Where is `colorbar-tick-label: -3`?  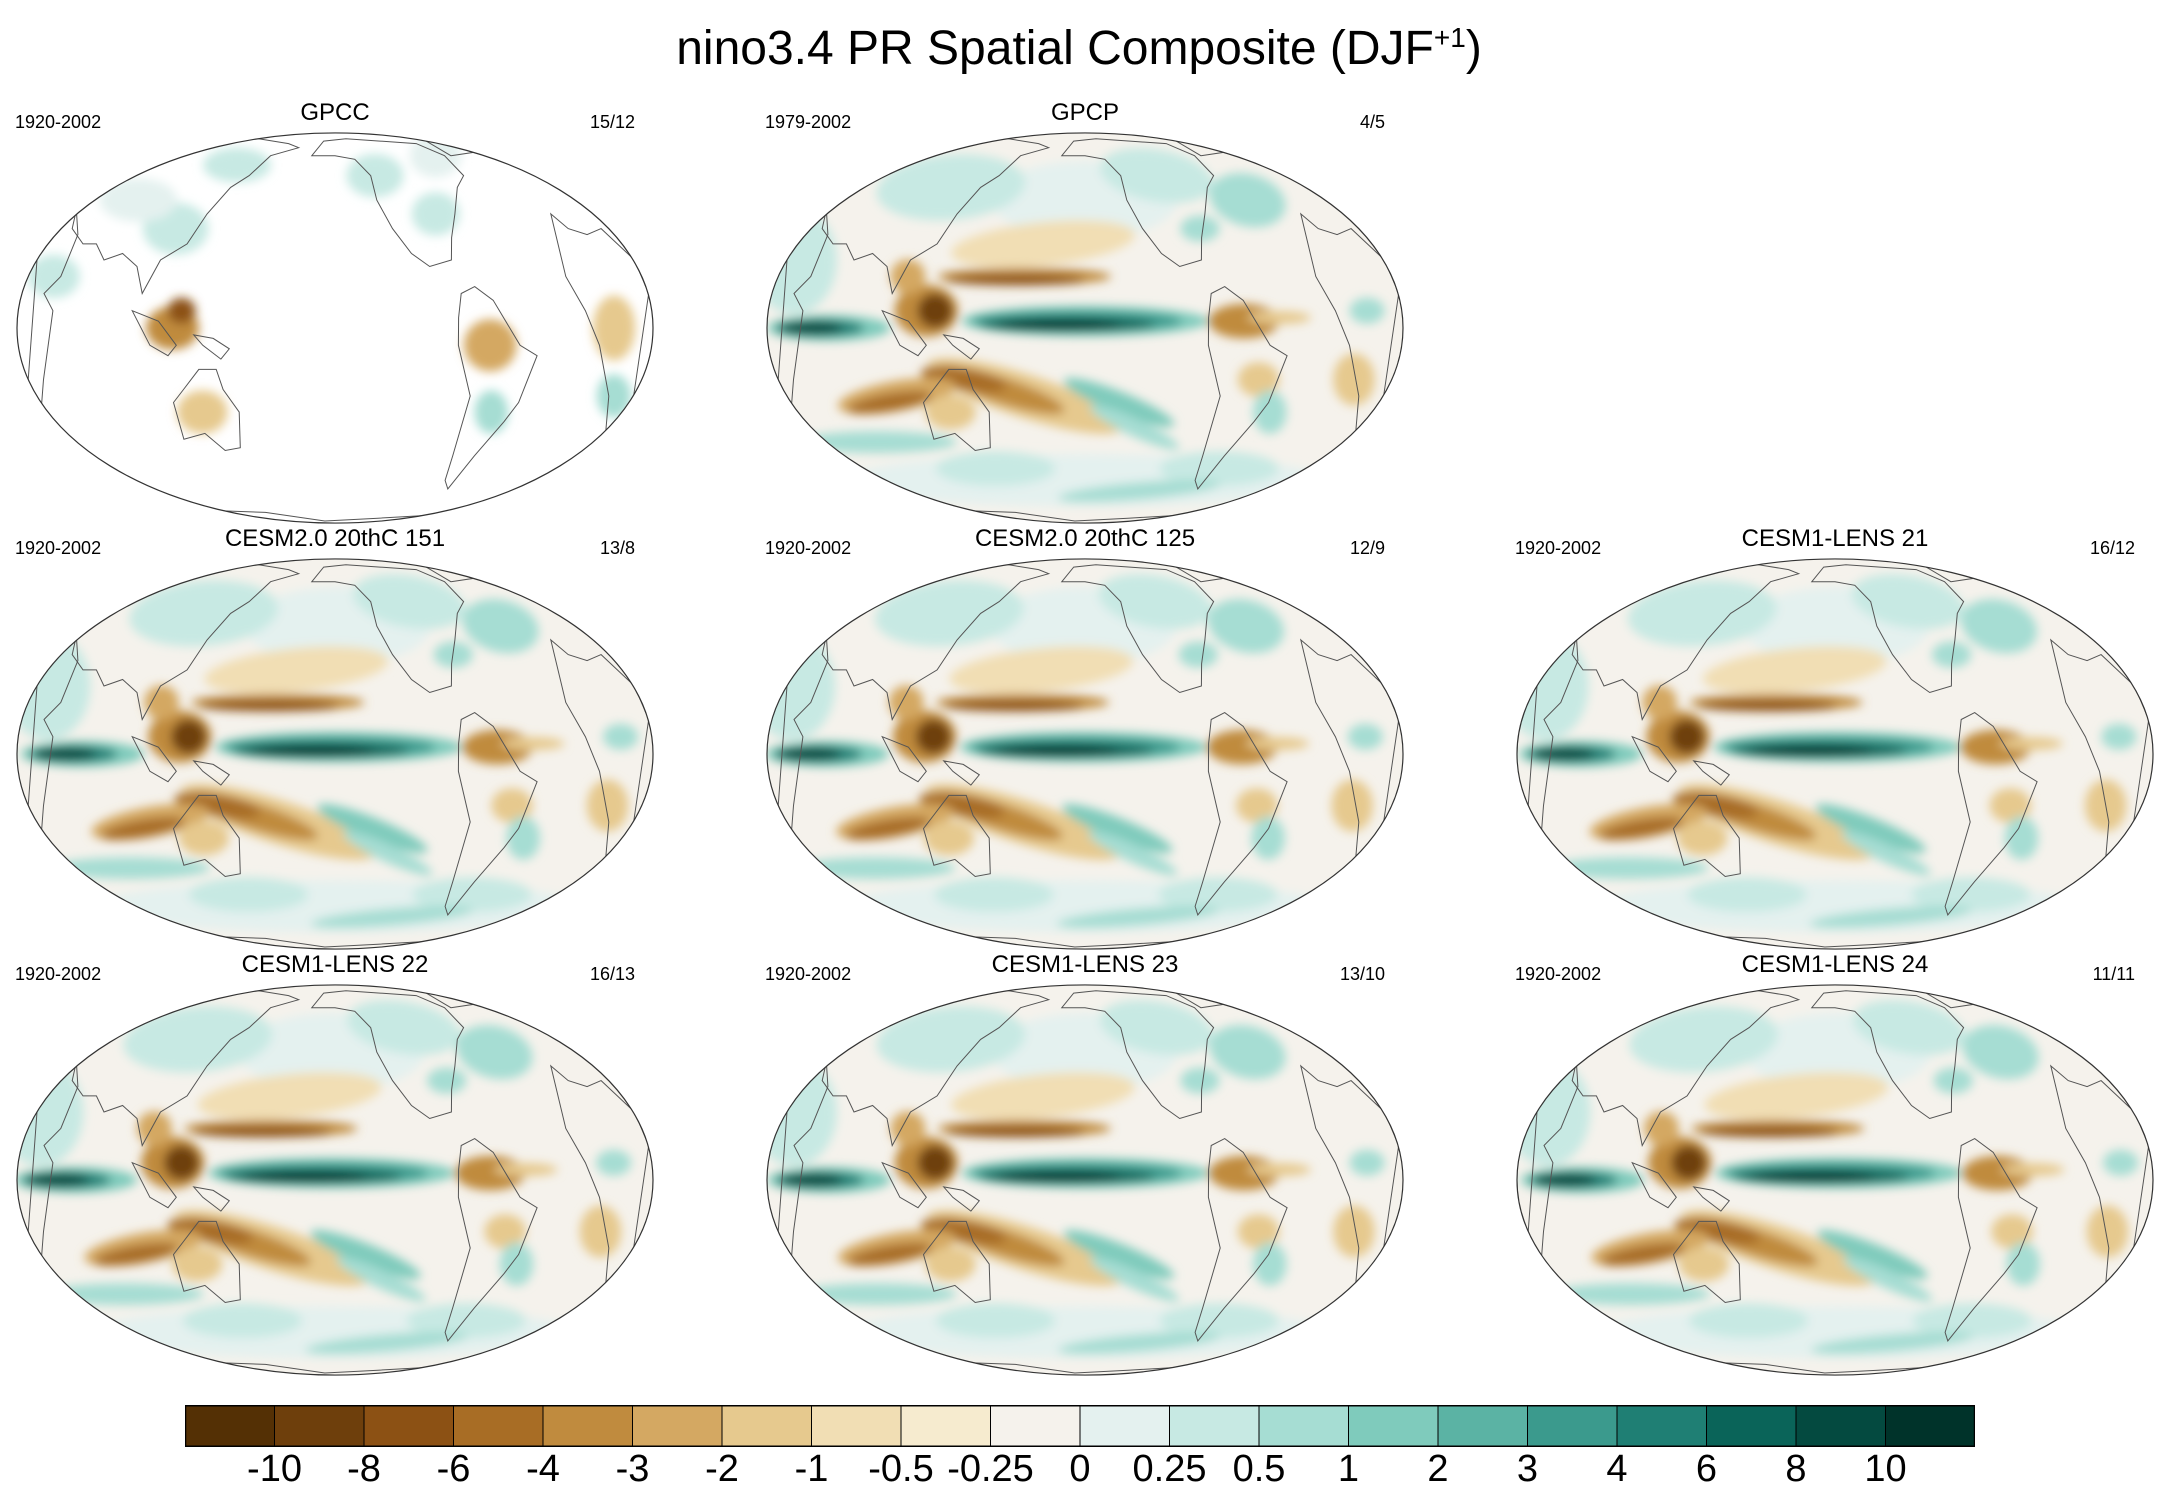
colorbar-tick-label: -3 is located at coordinates (632, 1469).